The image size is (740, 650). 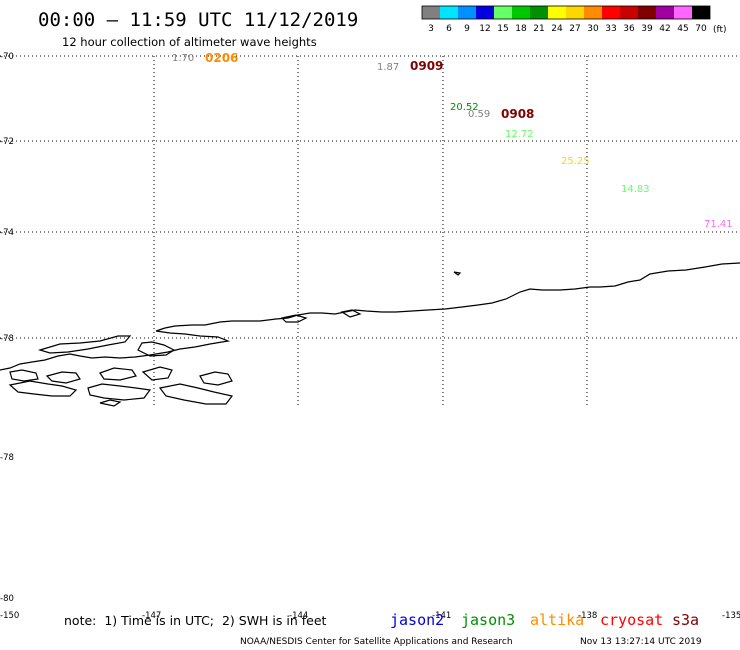 I want to click on map-title: 00:00 – 11:59 UTC 11/12/2019, so click(x=198, y=20).